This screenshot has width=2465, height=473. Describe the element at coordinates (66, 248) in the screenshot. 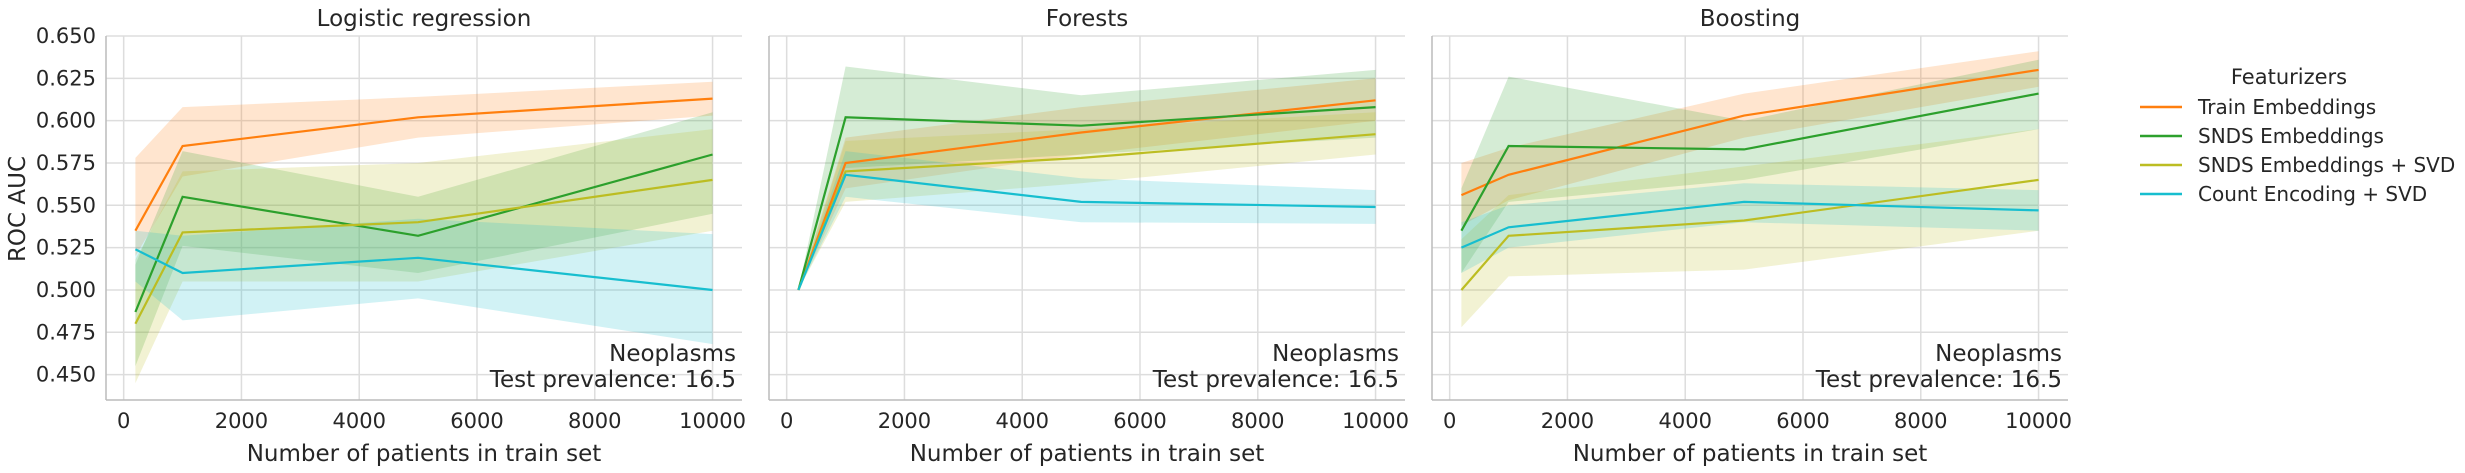

I see `y-tick-label: 0.525` at that location.